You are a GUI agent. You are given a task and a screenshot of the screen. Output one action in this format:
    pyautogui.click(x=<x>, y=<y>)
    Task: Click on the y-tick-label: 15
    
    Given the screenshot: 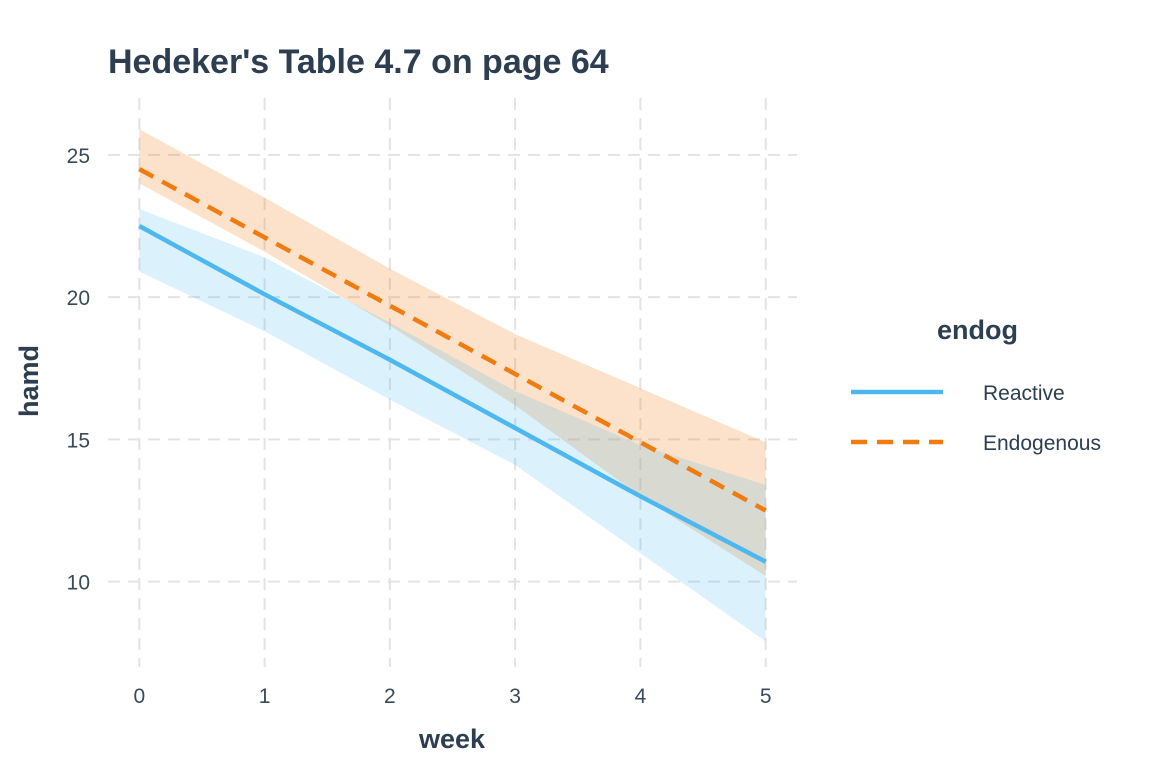 What is the action you would take?
    pyautogui.click(x=78, y=440)
    